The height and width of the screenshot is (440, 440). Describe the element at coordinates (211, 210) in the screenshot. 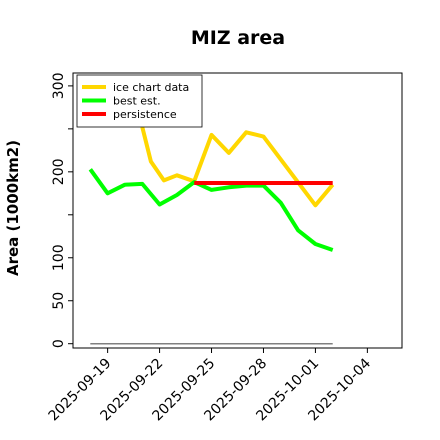

I see `series-line-best-est-` at that location.